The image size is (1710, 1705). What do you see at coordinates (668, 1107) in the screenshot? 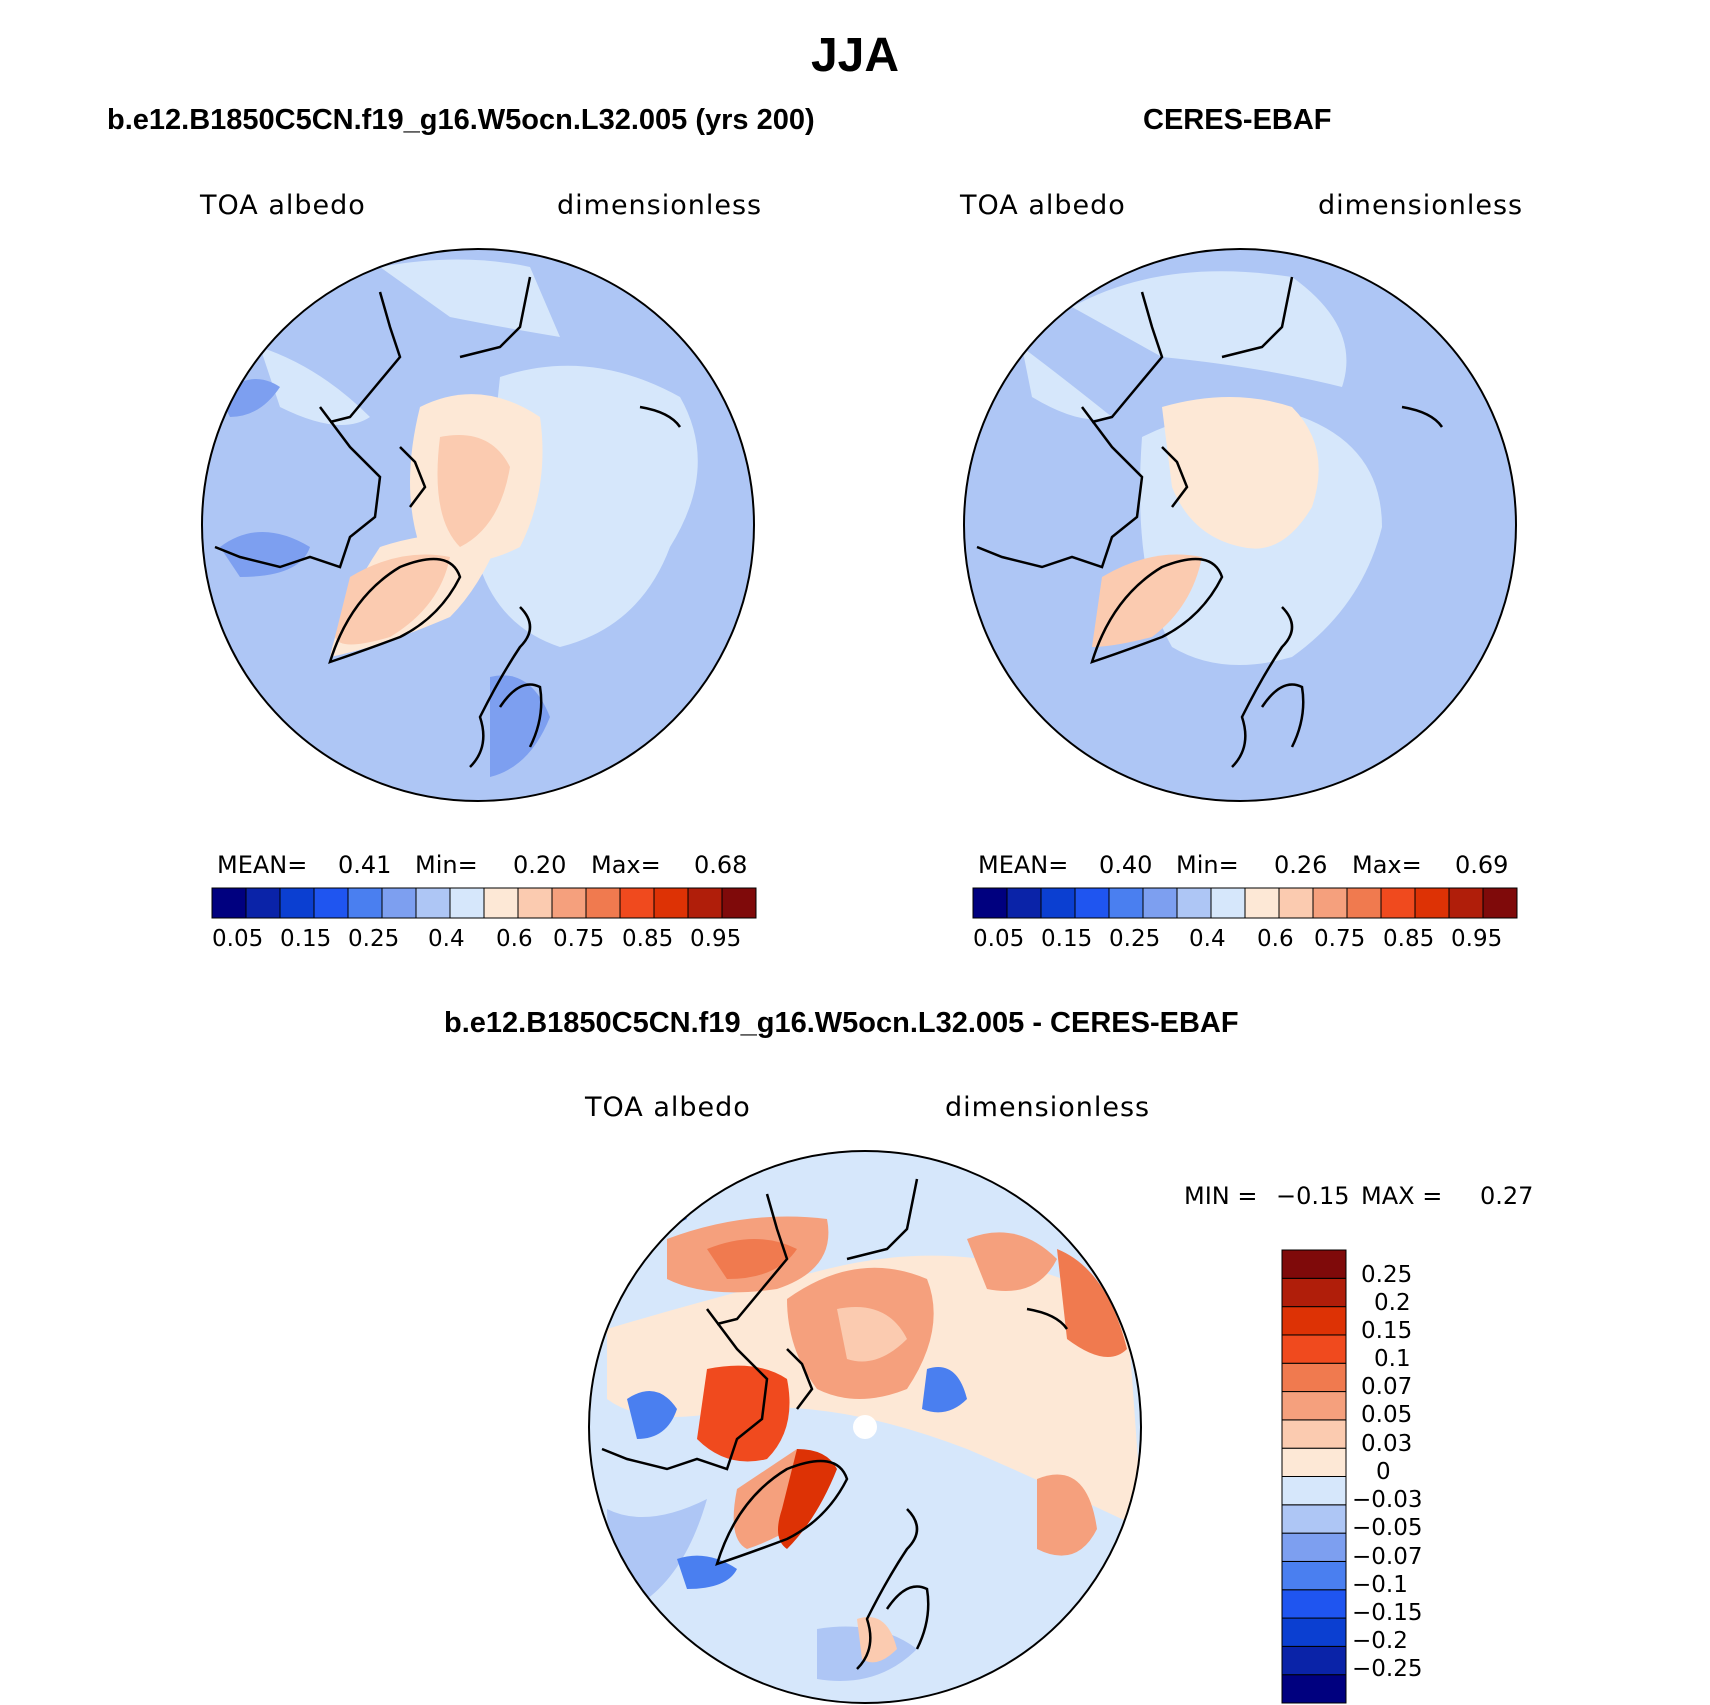
I see `panel3-variable-label: TOA albedo` at bounding box center [668, 1107].